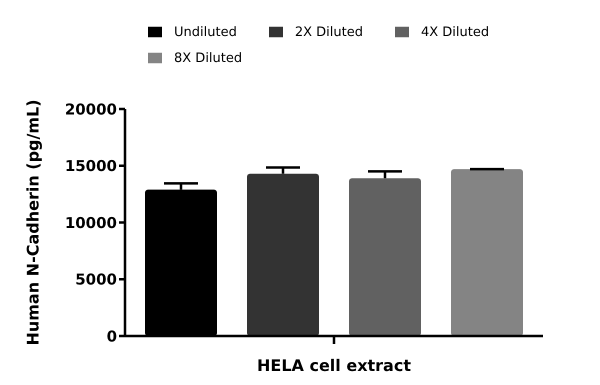 This screenshot has height=385, width=600. I want to click on legend-label: 4X Diluted, so click(455, 32).